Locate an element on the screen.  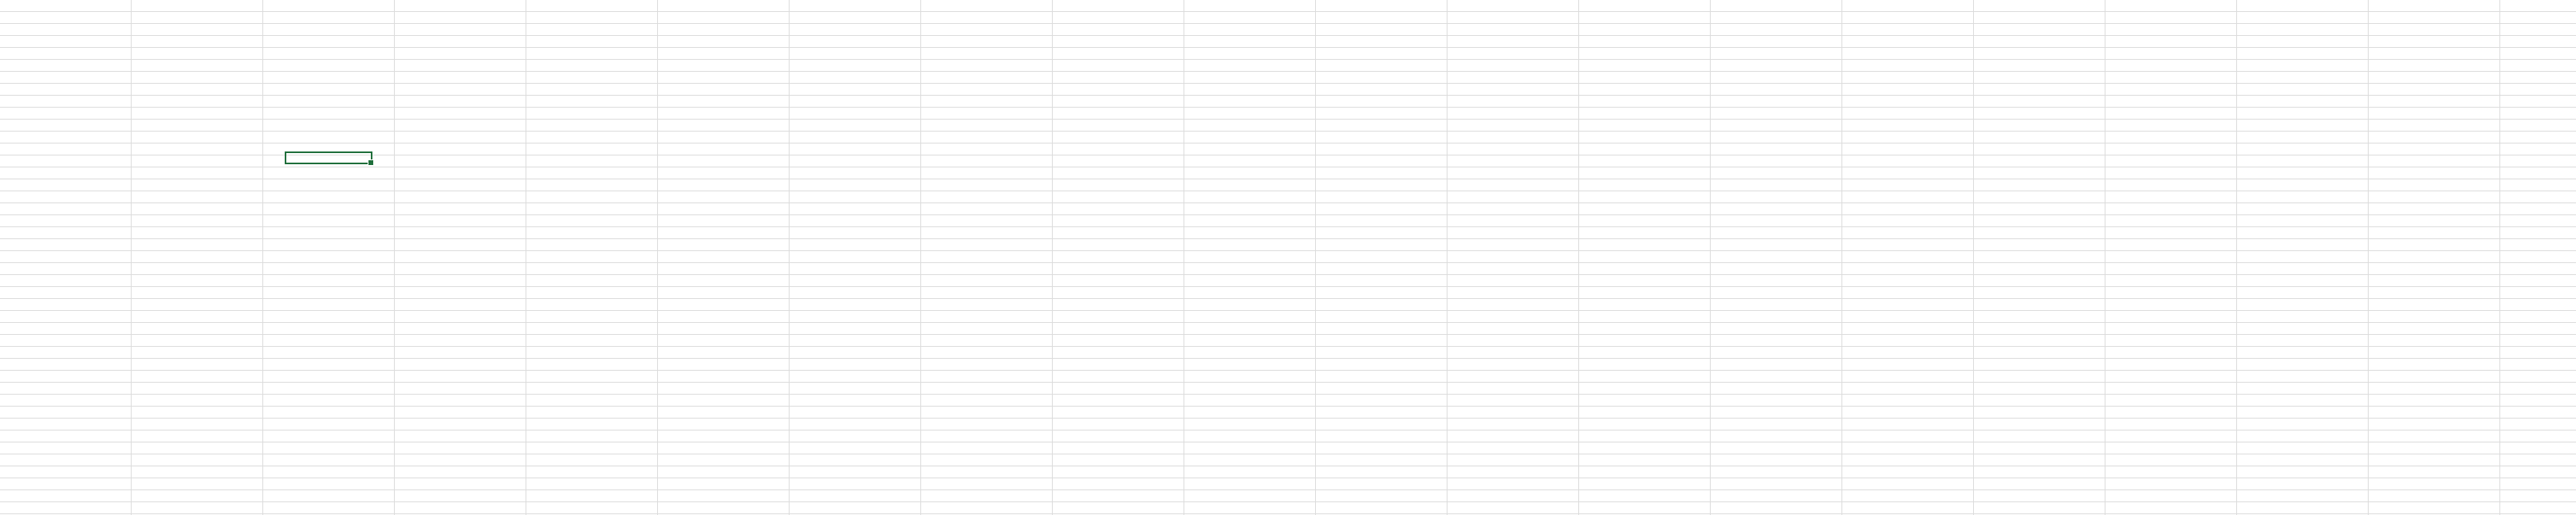
difference-value is located at coordinates (331, 157).